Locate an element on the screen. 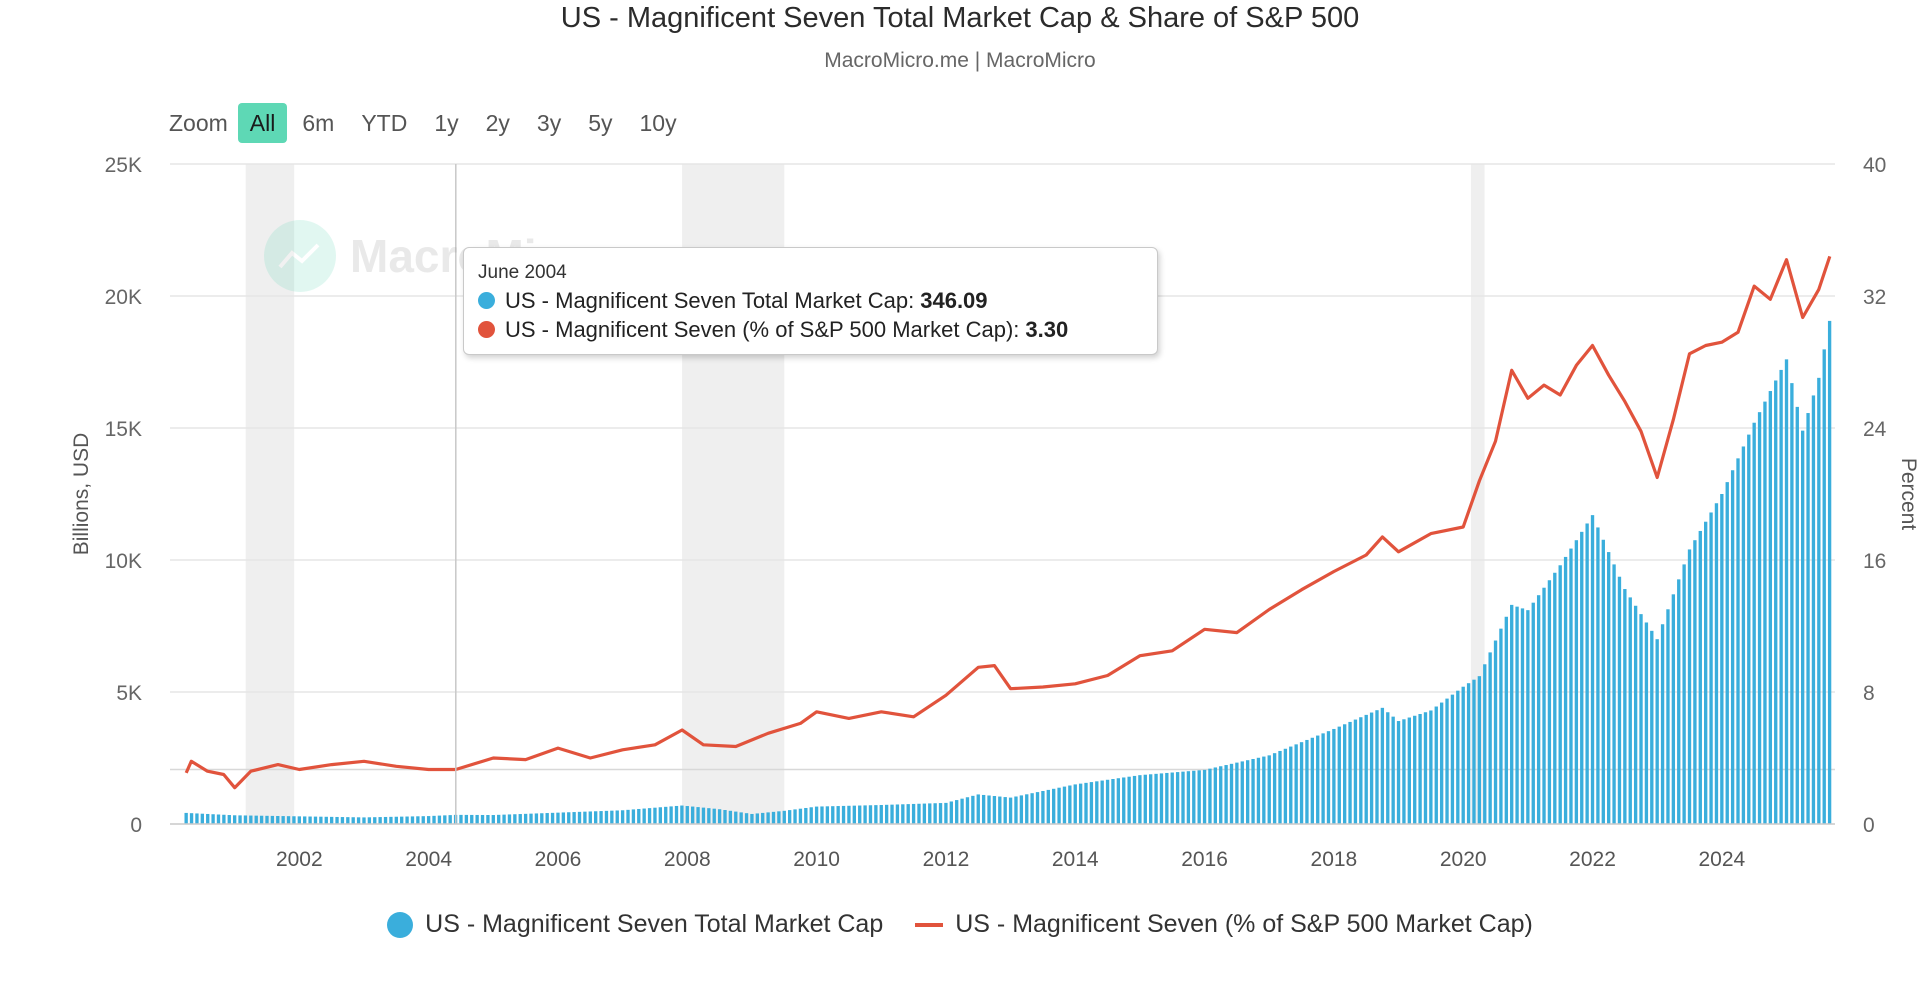 The height and width of the screenshot is (987, 1920). y-left-tick-label: 20K is located at coordinates (123, 297).